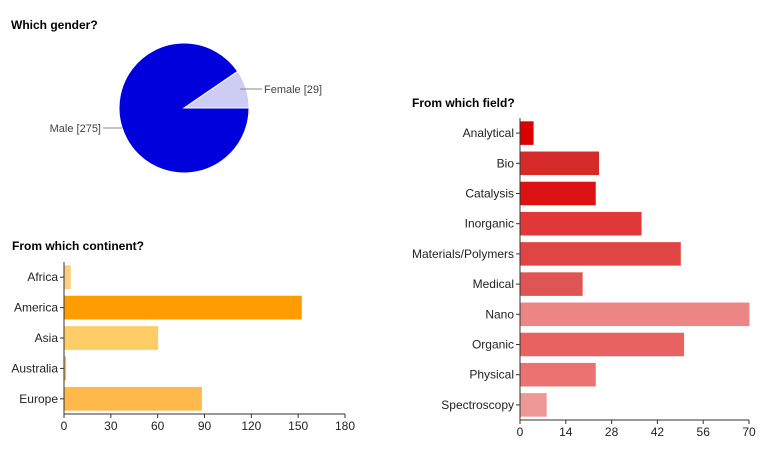 The width and height of the screenshot is (773, 449). What do you see at coordinates (38, 399) in the screenshot?
I see `continent-category-label: Europe` at bounding box center [38, 399].